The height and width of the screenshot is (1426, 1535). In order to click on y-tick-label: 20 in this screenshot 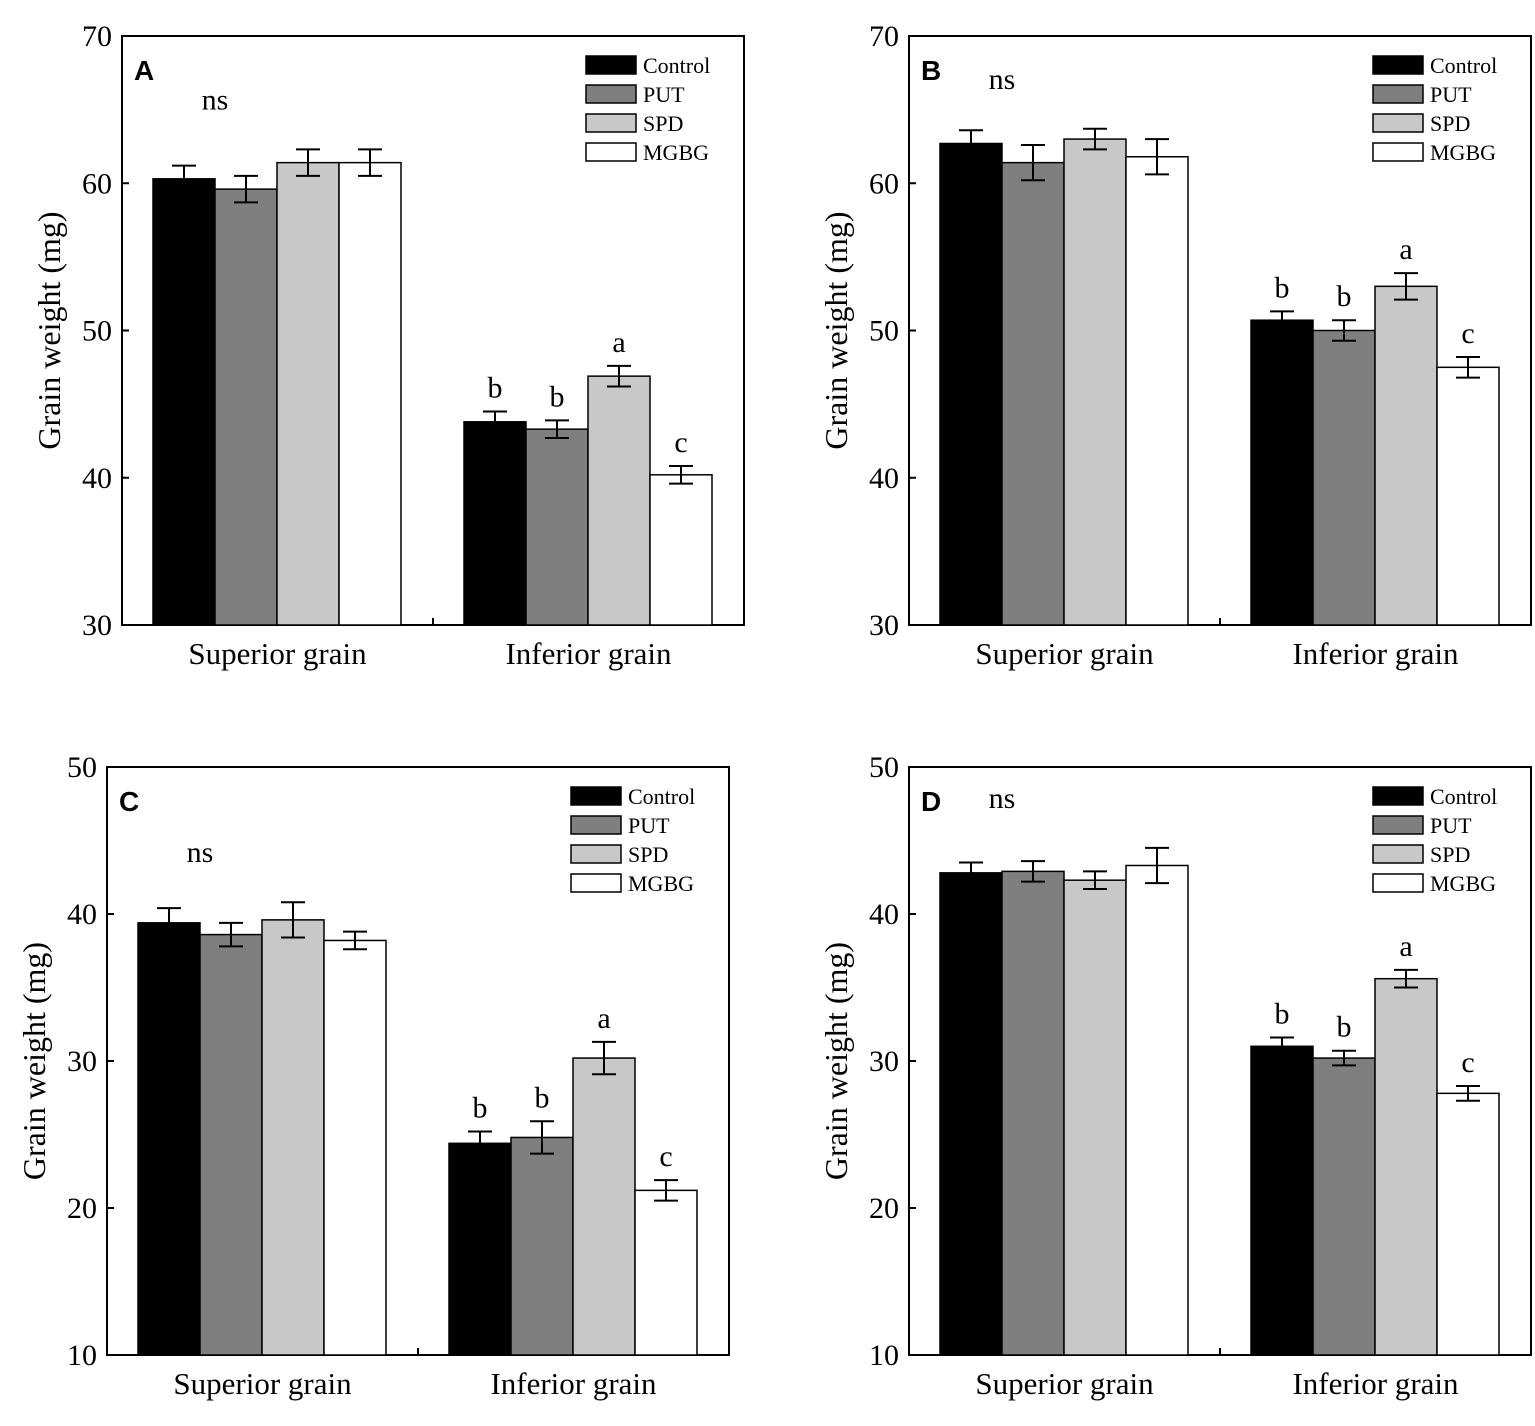, I will do `click(82, 1208)`.